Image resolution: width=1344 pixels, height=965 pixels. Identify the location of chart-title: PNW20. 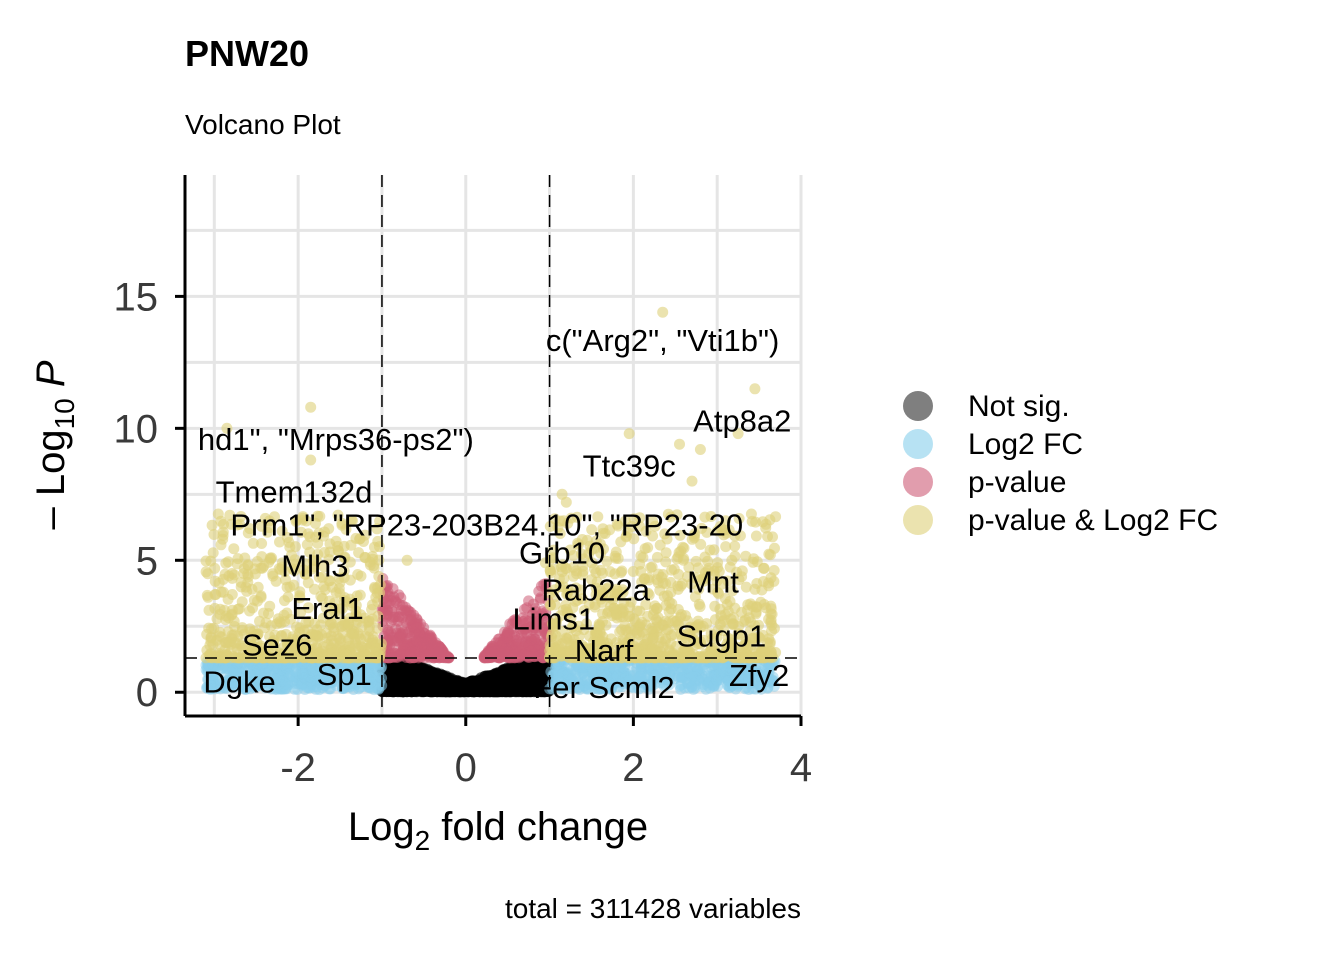
(247, 53).